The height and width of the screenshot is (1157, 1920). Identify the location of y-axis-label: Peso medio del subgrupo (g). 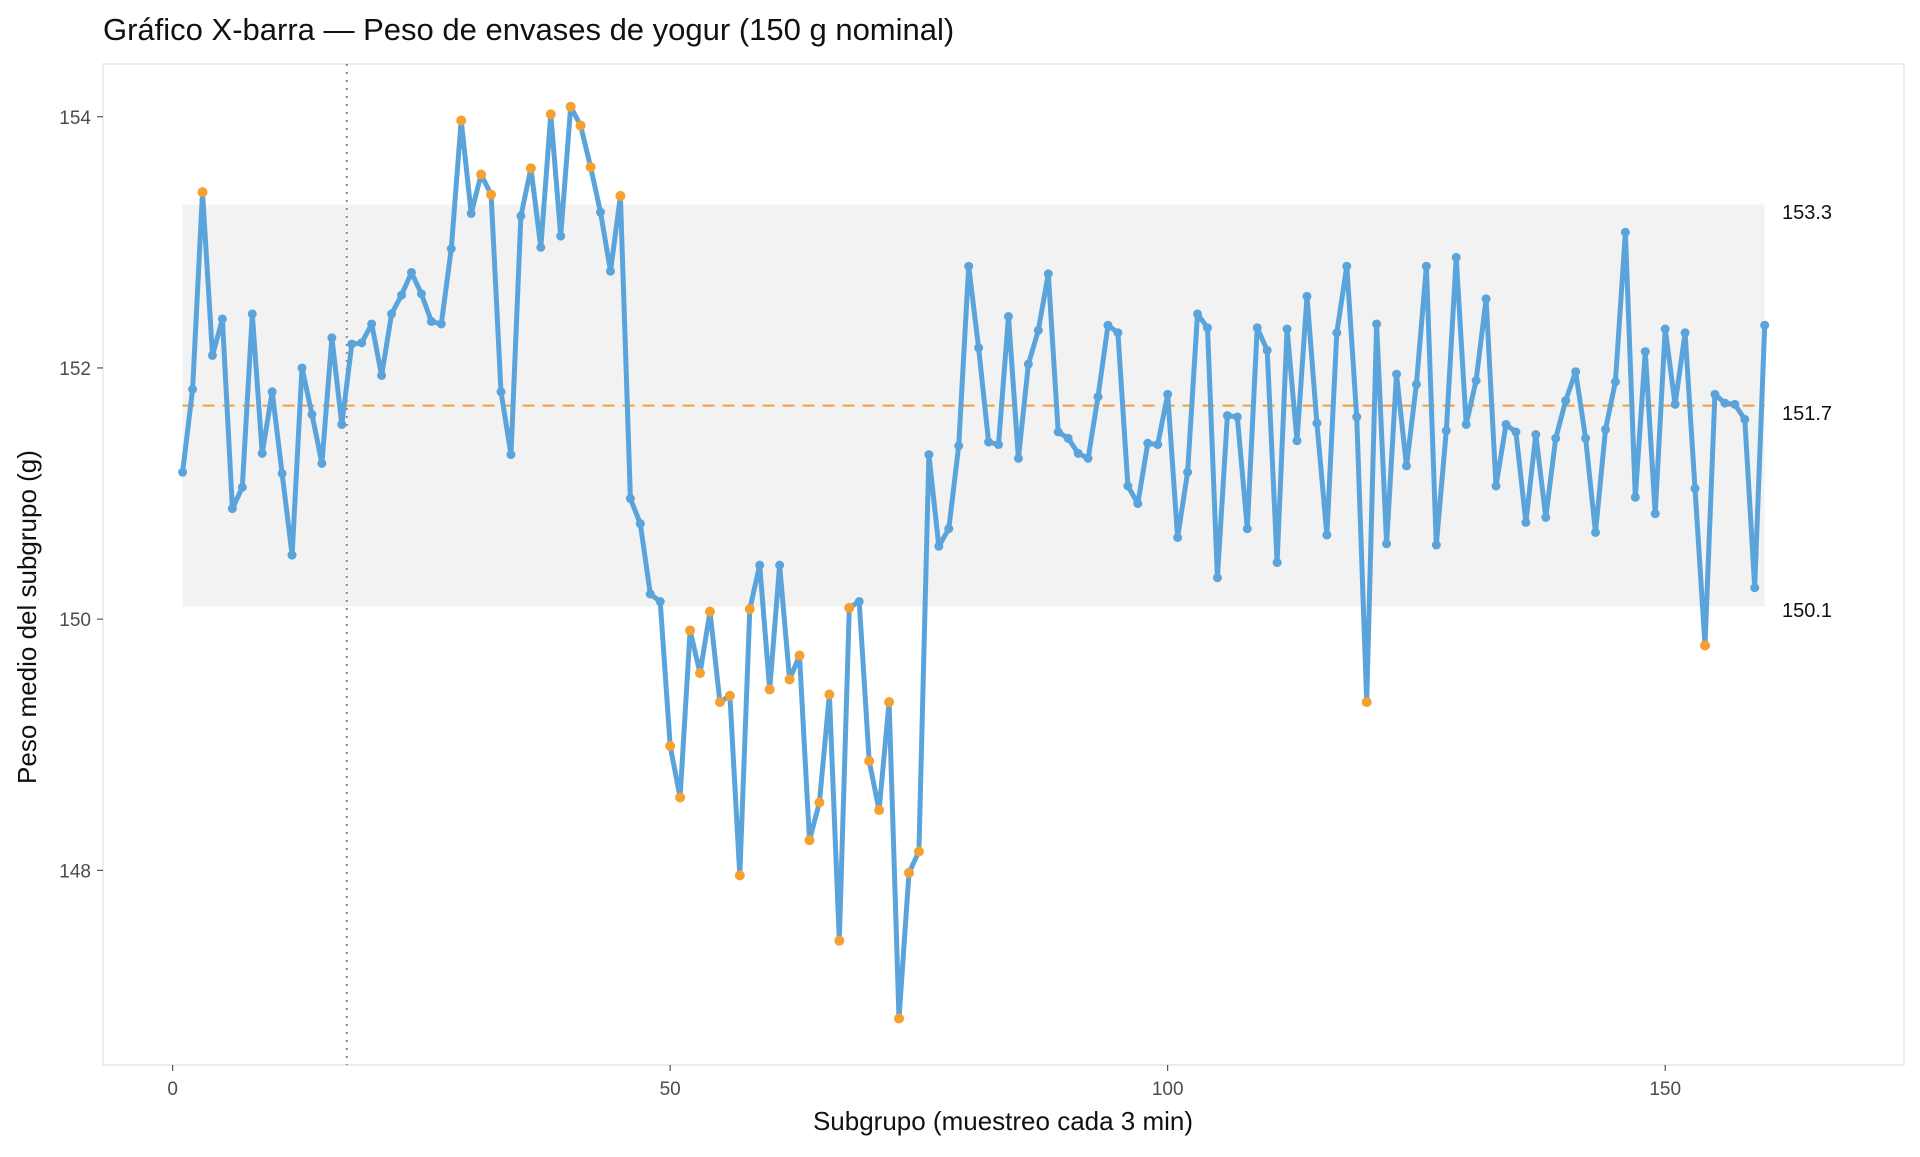
(27, 617).